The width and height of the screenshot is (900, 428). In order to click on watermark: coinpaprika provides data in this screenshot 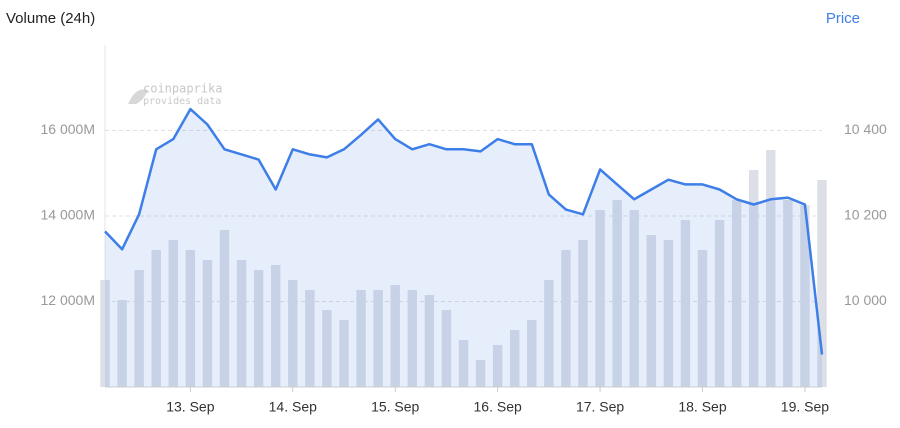, I will do `click(175, 94)`.